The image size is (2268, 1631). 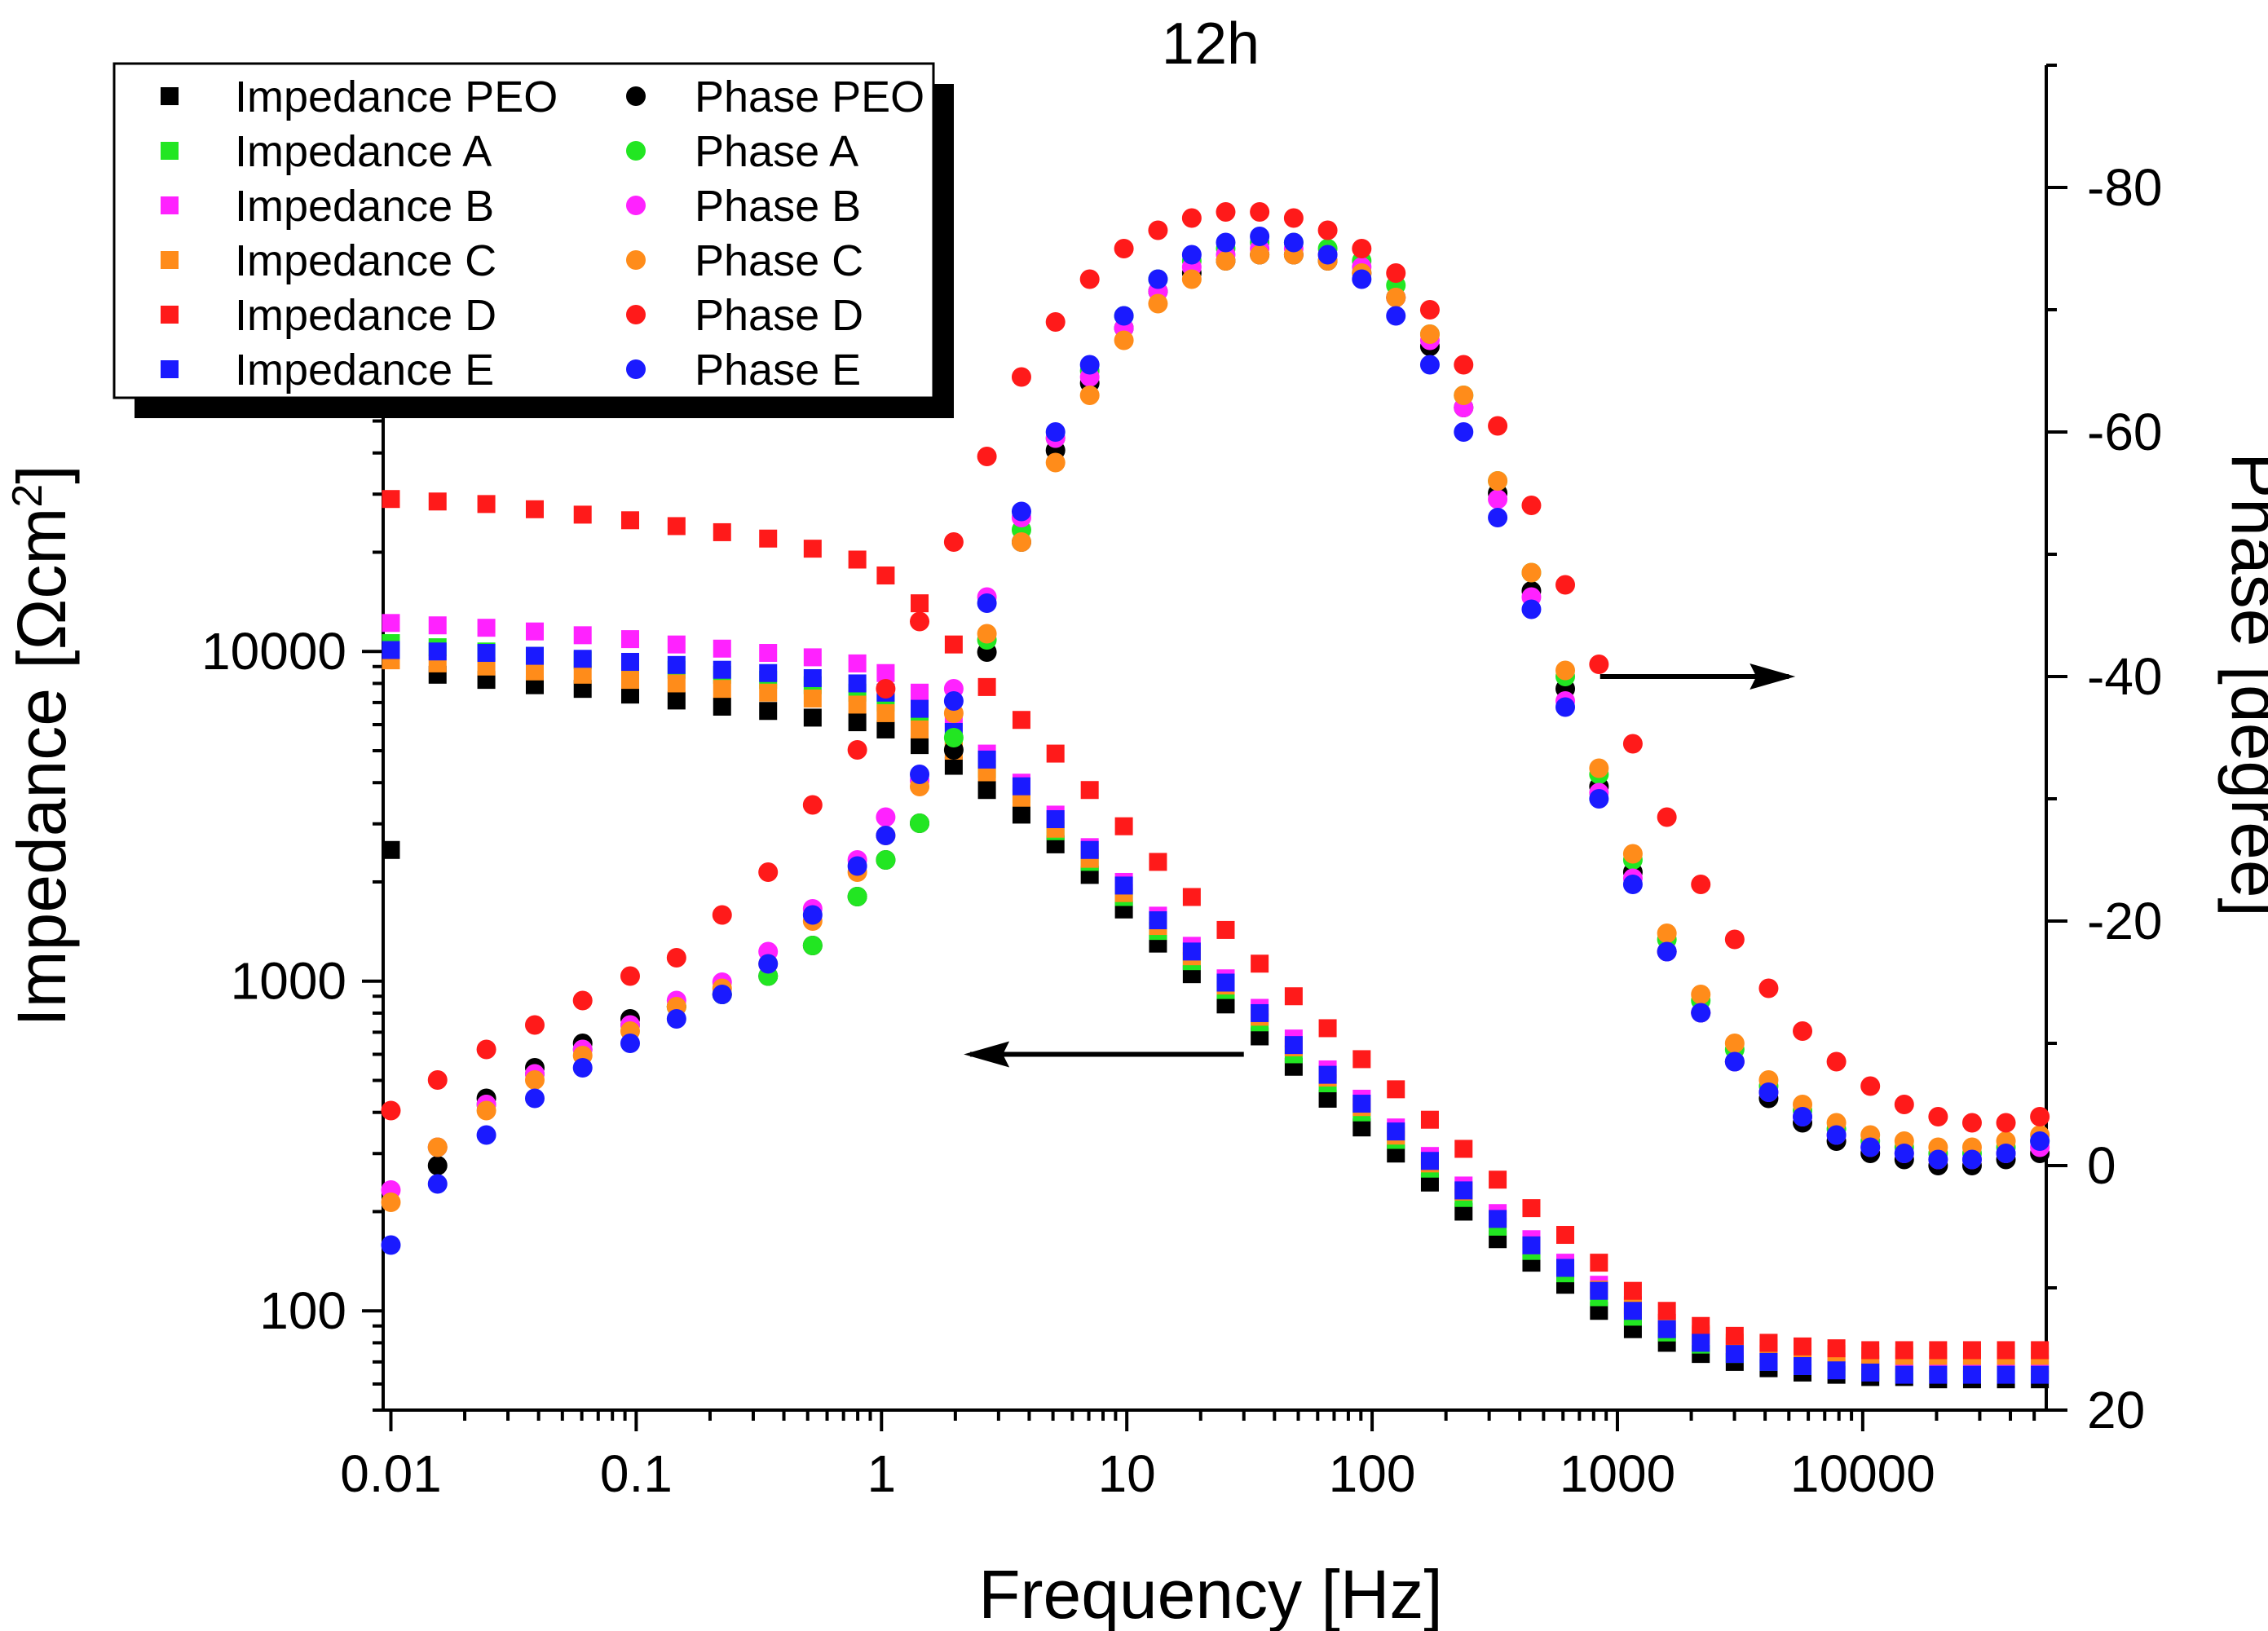 I want to click on x-tick-label: 0.1, so click(x=636, y=1473).